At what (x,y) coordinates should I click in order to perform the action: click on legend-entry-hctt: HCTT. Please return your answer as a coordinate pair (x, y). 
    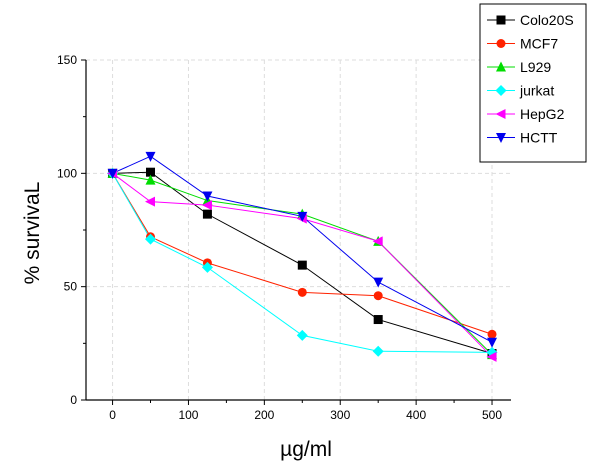
    Looking at the image, I should click on (522, 138).